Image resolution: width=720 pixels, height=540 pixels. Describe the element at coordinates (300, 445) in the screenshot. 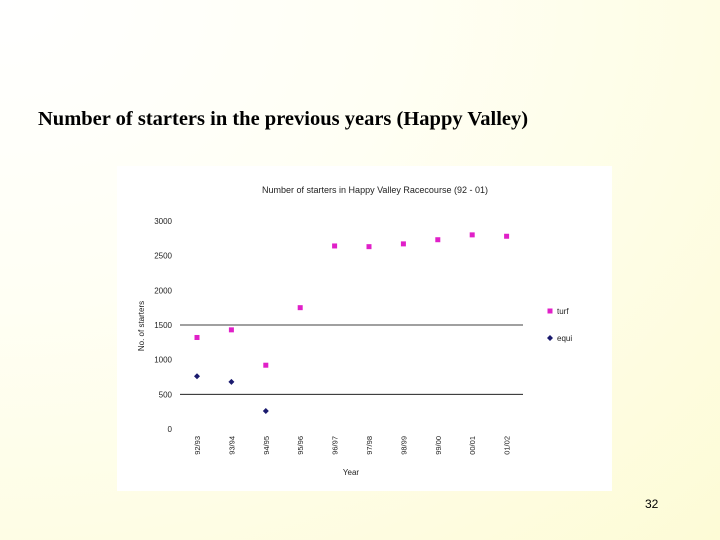

I see `x-tick-label: 95/96` at that location.